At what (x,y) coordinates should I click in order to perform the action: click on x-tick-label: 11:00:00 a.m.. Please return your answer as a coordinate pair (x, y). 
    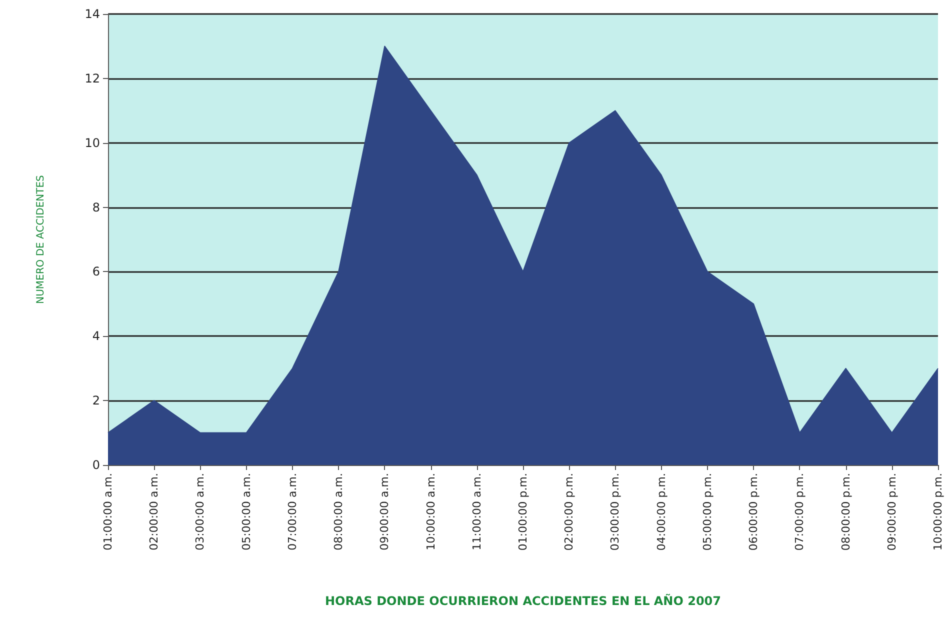
    Looking at the image, I should click on (477, 511).